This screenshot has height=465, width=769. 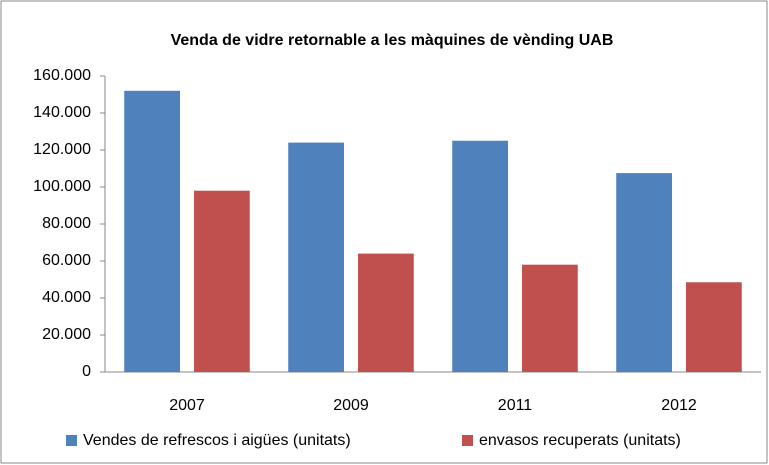 What do you see at coordinates (62, 112) in the screenshot?
I see `y-tick-label: 140.000` at bounding box center [62, 112].